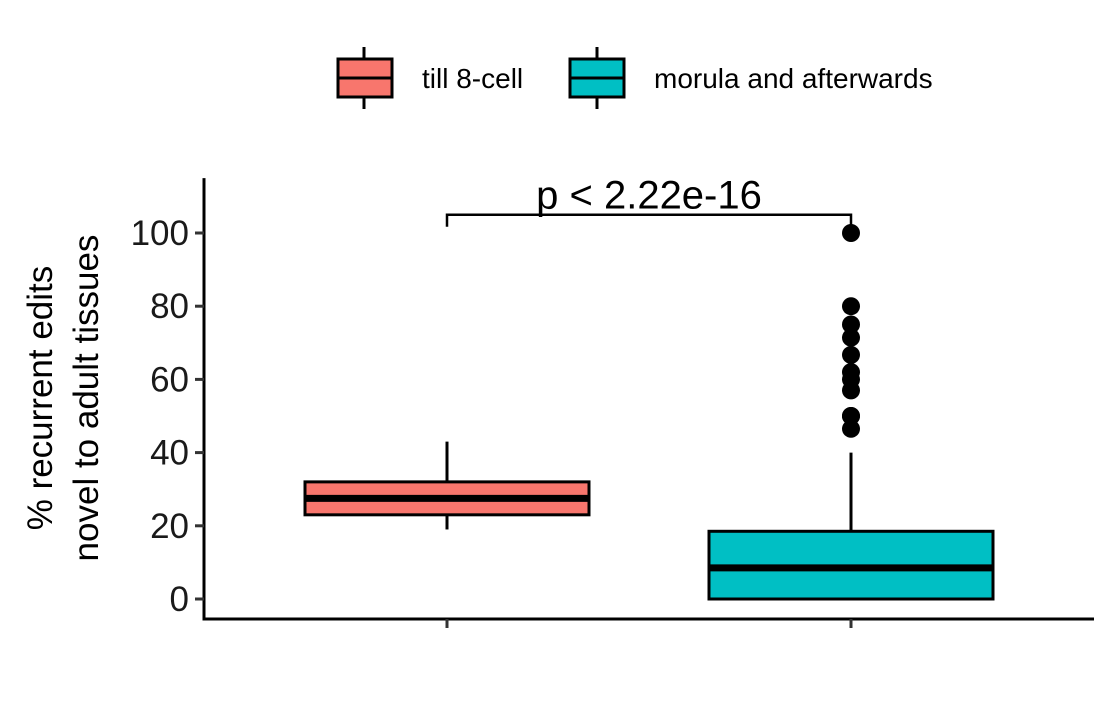 Image resolution: width=1116 pixels, height=701 pixels. Describe the element at coordinates (649, 196) in the screenshot. I see `p-value-label: p < 2.22e-16` at that location.